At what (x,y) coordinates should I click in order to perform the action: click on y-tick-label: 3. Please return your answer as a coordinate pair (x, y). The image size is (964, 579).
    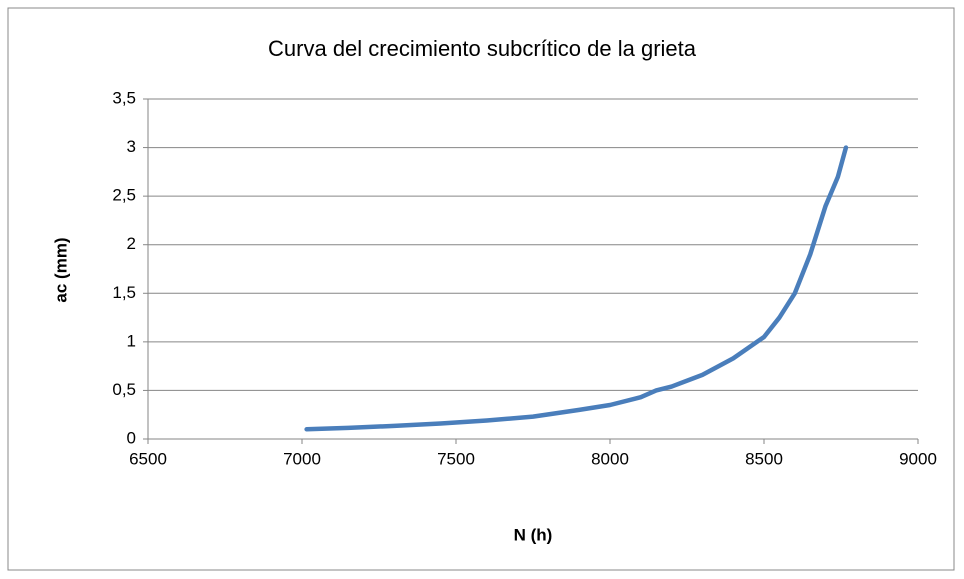
    Looking at the image, I should click on (131, 146).